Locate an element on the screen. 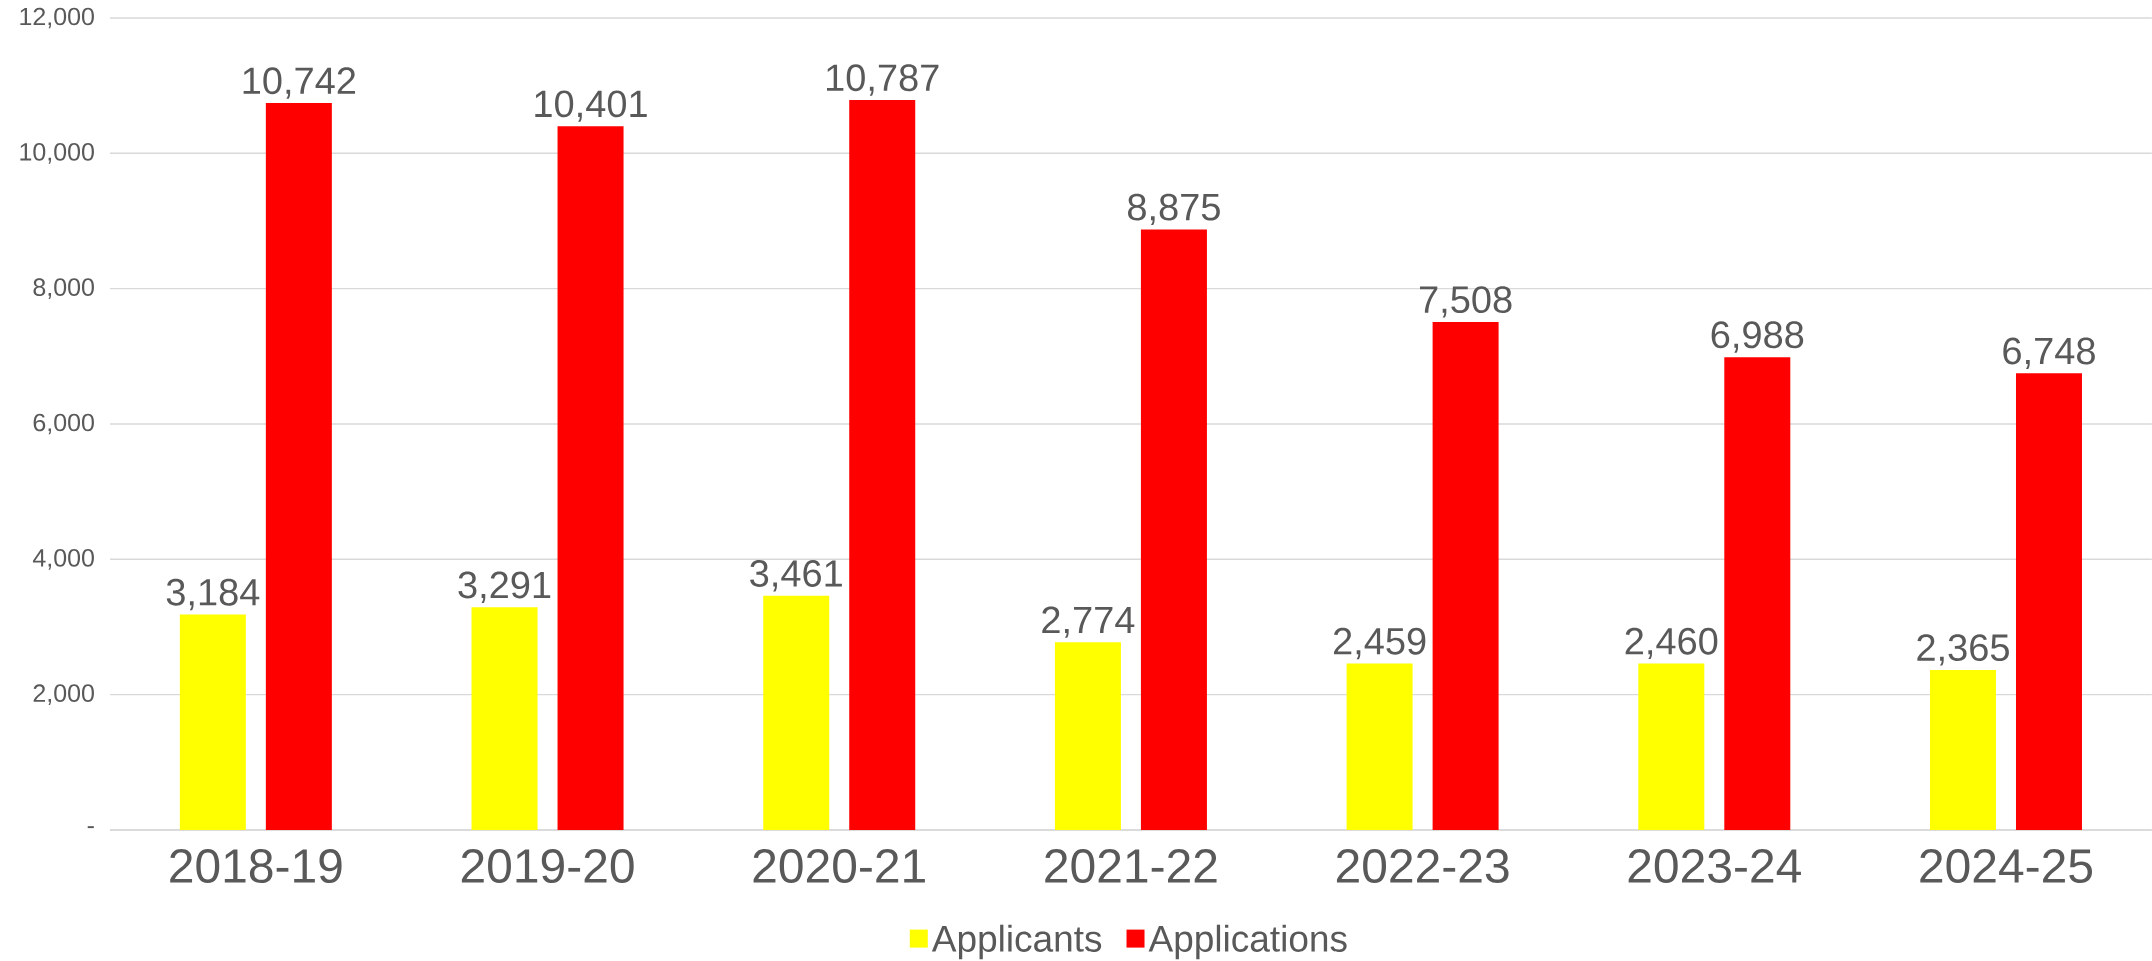  y-tick-label: 4,000 is located at coordinates (63, 559).